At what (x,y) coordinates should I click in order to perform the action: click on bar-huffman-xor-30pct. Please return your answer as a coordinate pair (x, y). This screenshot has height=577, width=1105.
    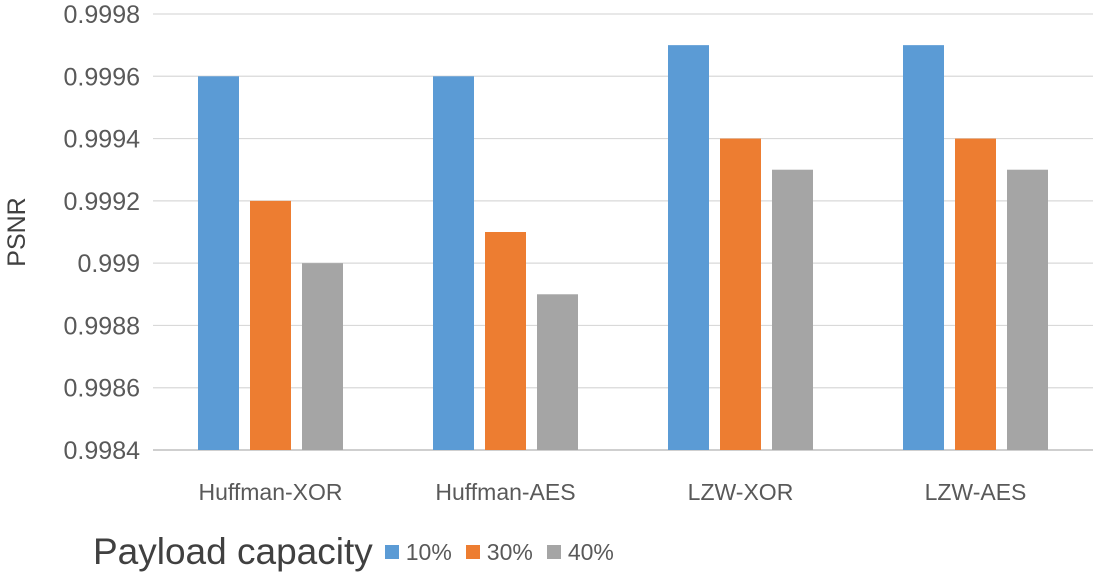
    Looking at the image, I should click on (270, 325).